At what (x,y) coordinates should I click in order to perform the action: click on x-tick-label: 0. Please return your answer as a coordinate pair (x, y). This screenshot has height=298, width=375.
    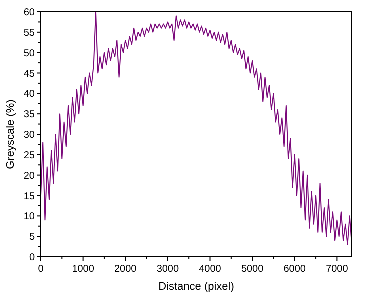
    Looking at the image, I should click on (41, 269).